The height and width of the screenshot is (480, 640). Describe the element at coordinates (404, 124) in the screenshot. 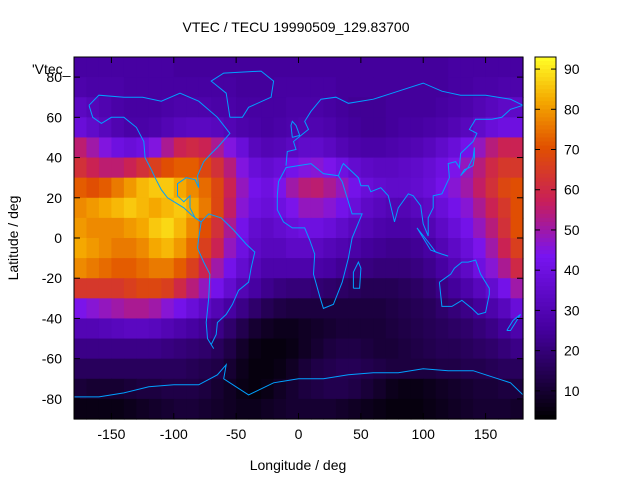

I see `coast-eurasia` at that location.